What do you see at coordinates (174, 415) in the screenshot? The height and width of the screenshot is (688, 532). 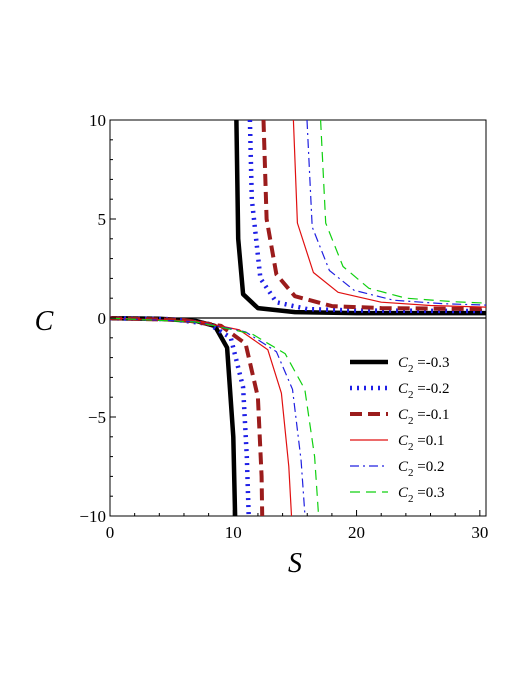 I see `series-line-1-lower` at bounding box center [174, 415].